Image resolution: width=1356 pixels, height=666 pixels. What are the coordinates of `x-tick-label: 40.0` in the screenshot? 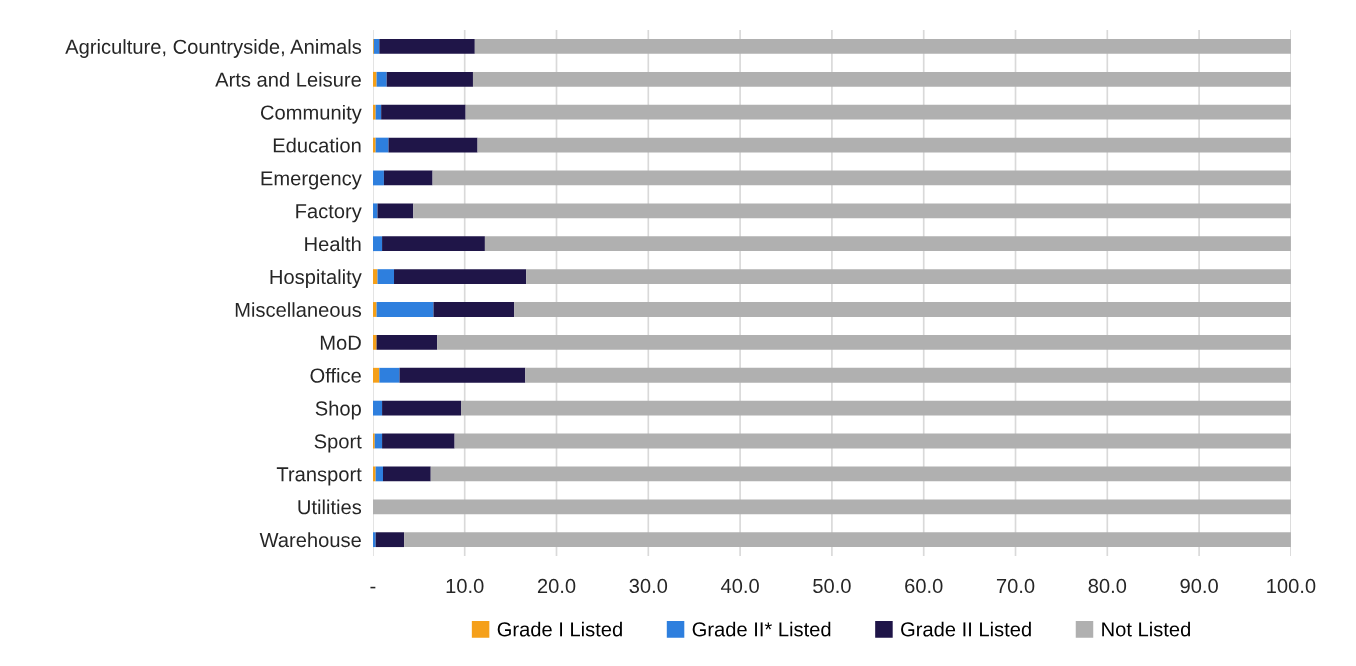 It's located at (739, 586).